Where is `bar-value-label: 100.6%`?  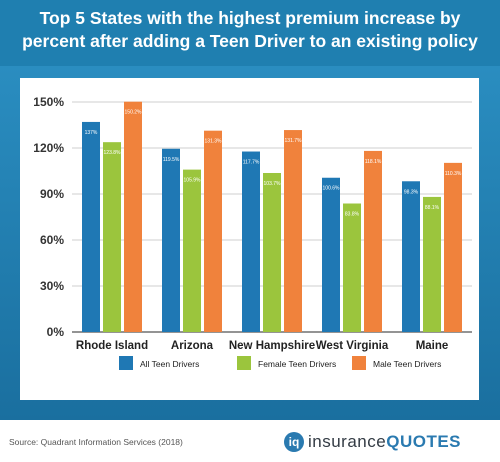 bar-value-label: 100.6% is located at coordinates (332, 189).